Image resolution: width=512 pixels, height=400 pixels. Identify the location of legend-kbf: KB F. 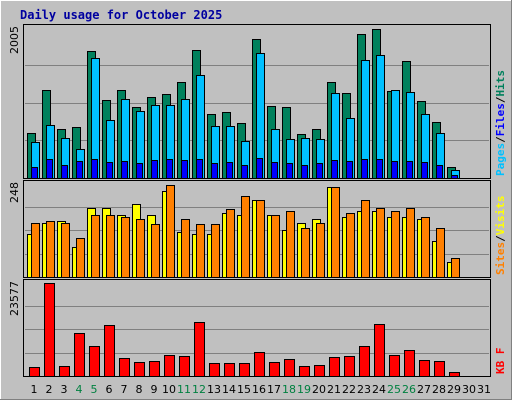
(500, 361).